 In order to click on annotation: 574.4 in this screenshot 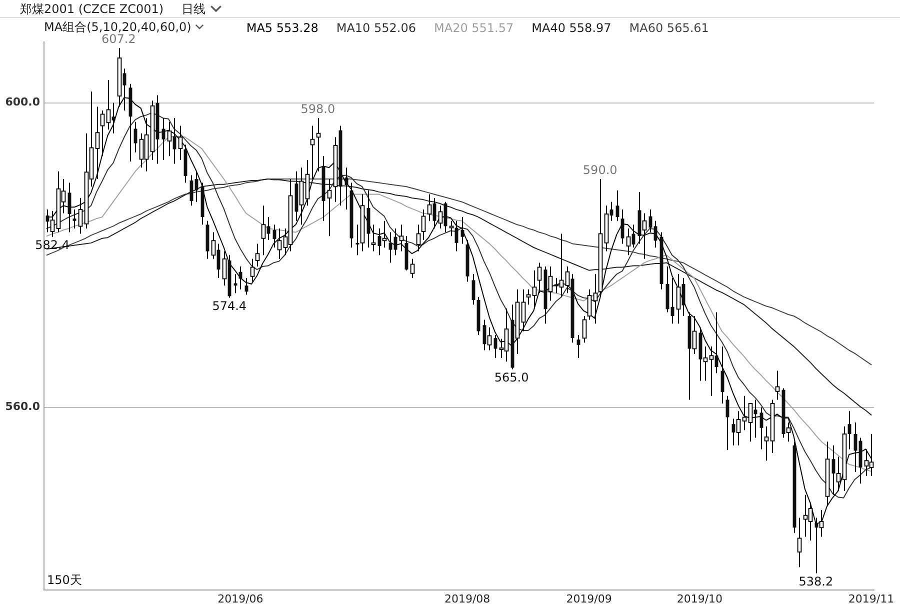, I will do `click(229, 305)`.